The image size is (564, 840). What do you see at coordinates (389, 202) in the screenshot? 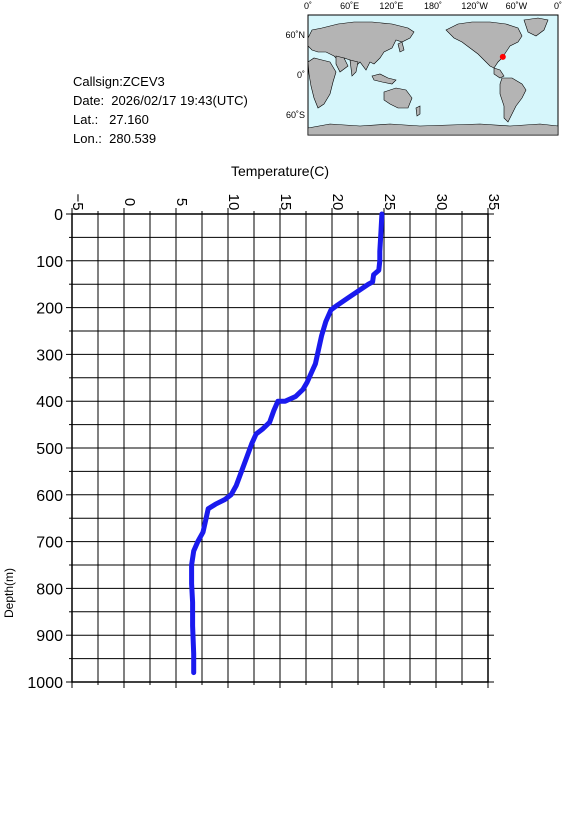
I see `x-tick-label: 25` at bounding box center [389, 202].